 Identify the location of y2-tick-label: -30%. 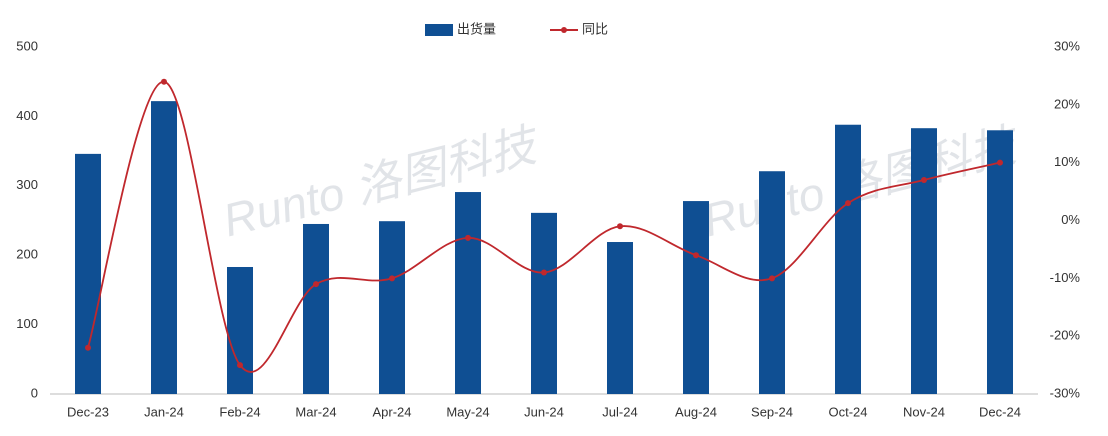
(1065, 392).